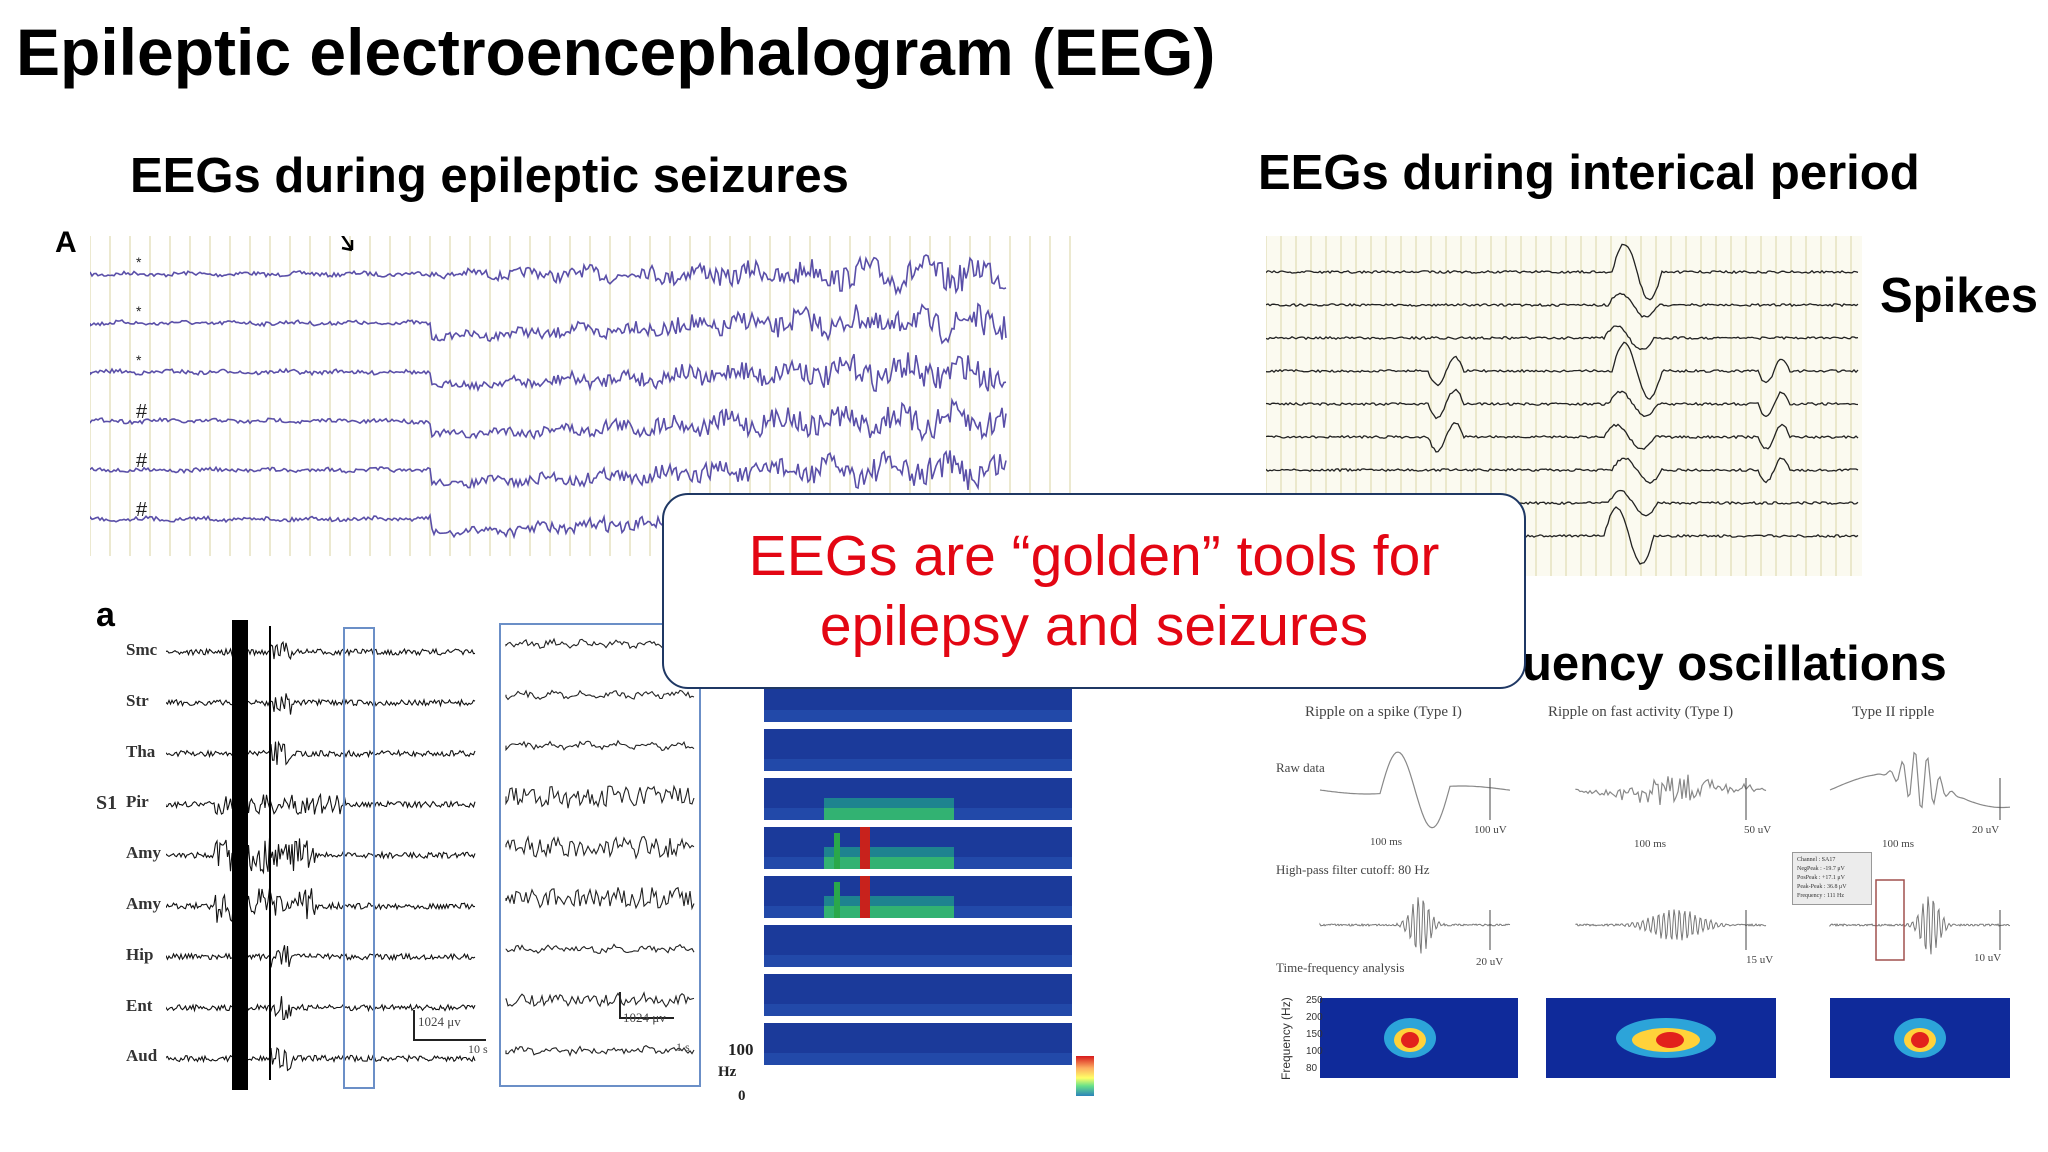 This screenshot has width=2048, height=1152. What do you see at coordinates (489, 176) in the screenshot?
I see `seizures-section-title: EEGs during epileptic seizures` at bounding box center [489, 176].